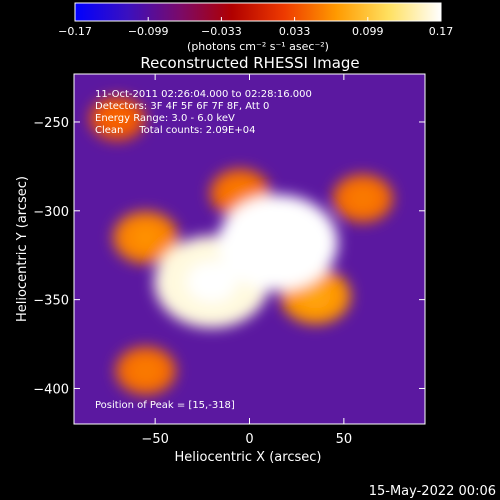  Describe the element at coordinates (165, 118) in the screenshot. I see `annotation-line: Energy Range: 3.0 - 6.0 keV` at that location.